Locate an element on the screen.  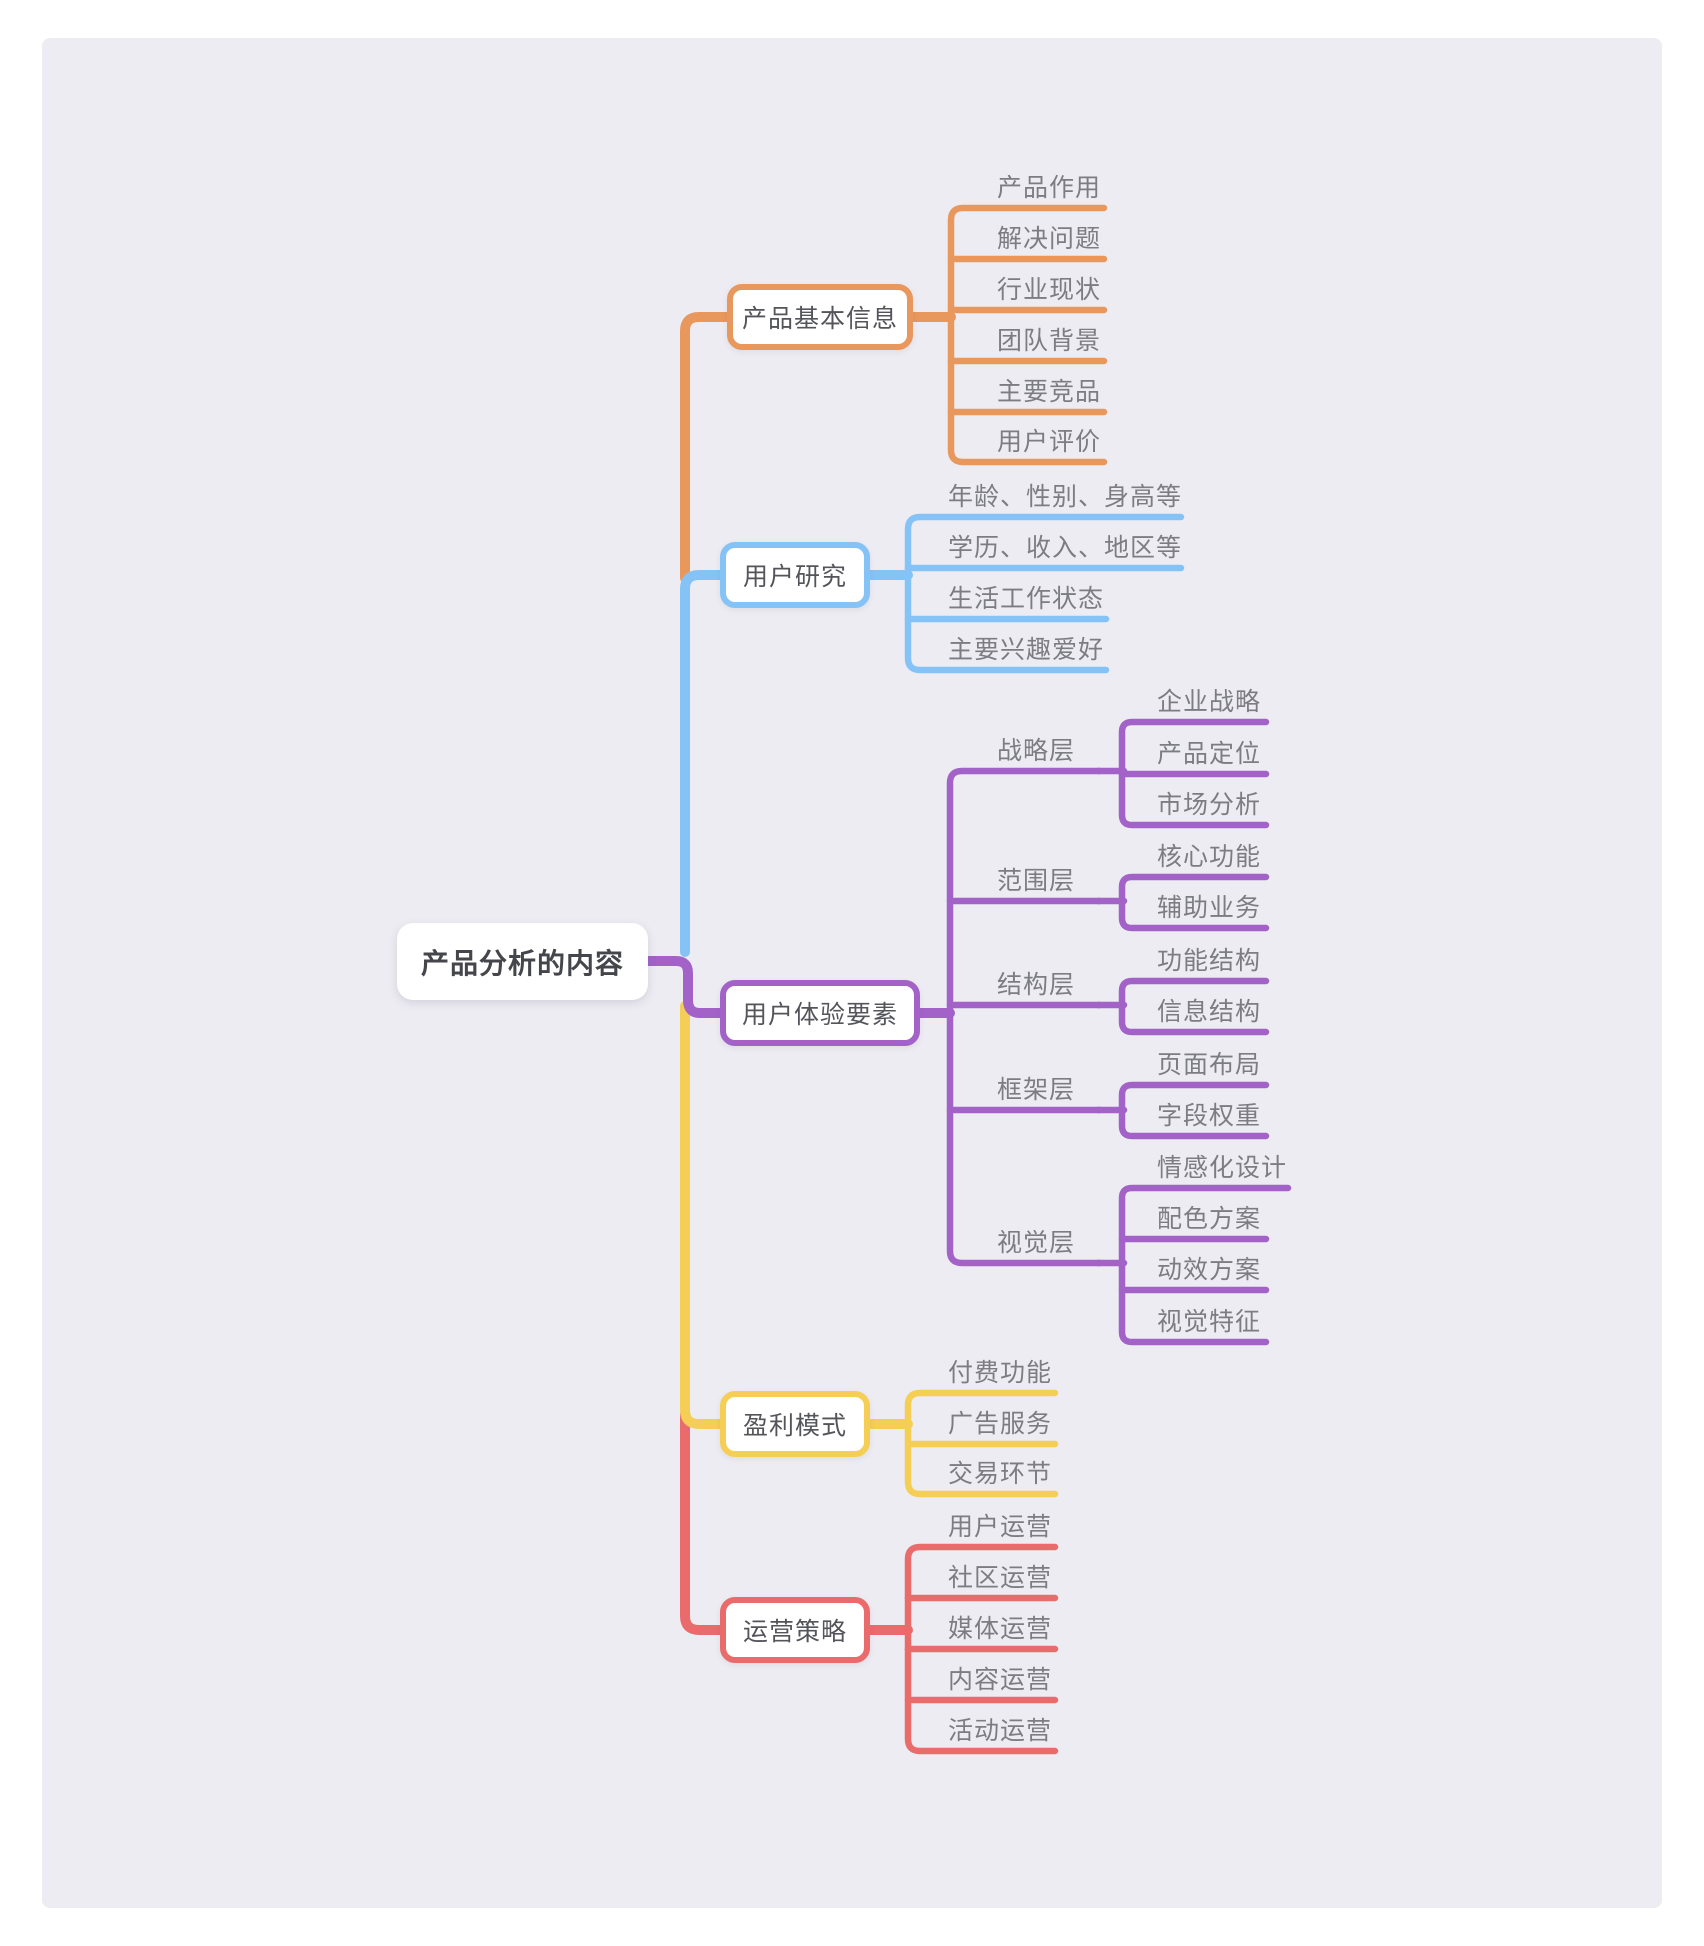
branch-2-connectors is located at coordinates (932, 735).